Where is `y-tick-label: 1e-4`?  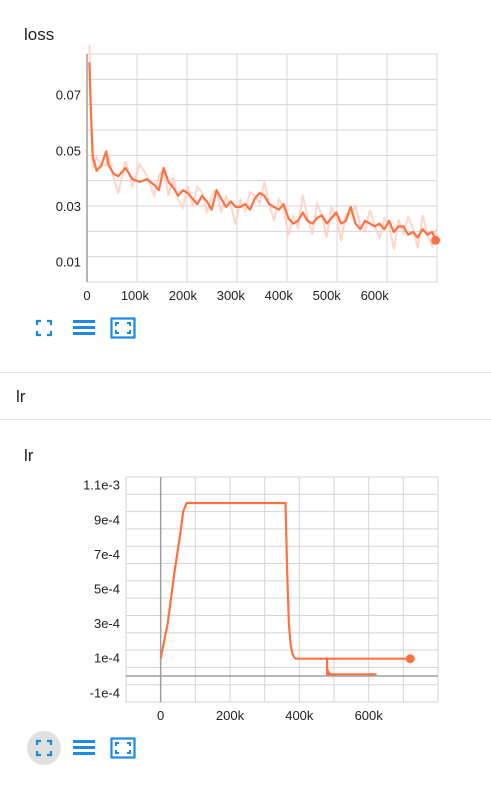 y-tick-label: 1e-4 is located at coordinates (107, 658).